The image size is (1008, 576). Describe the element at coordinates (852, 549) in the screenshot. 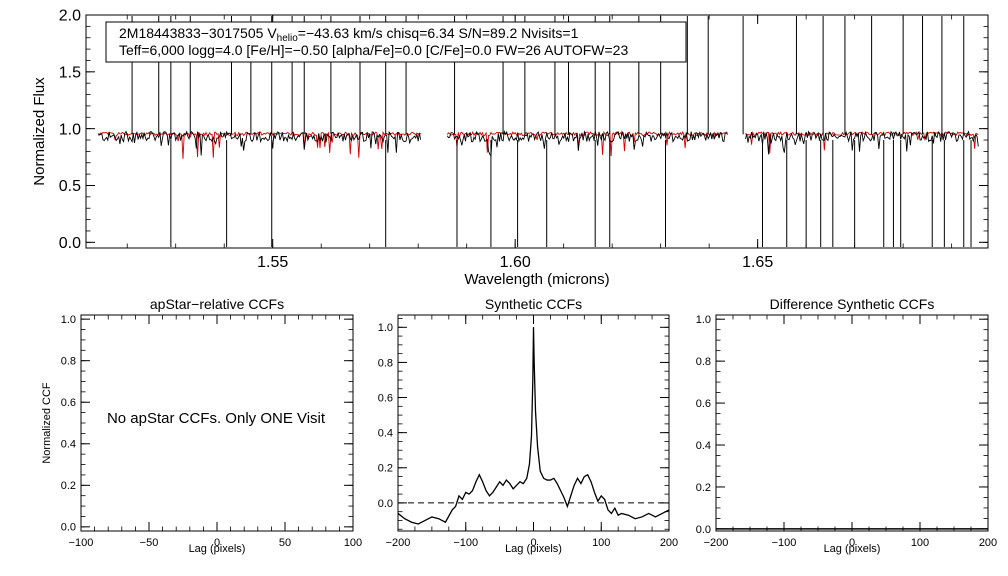

I see `panel-3-xlabel: Lag (pixels)` at that location.